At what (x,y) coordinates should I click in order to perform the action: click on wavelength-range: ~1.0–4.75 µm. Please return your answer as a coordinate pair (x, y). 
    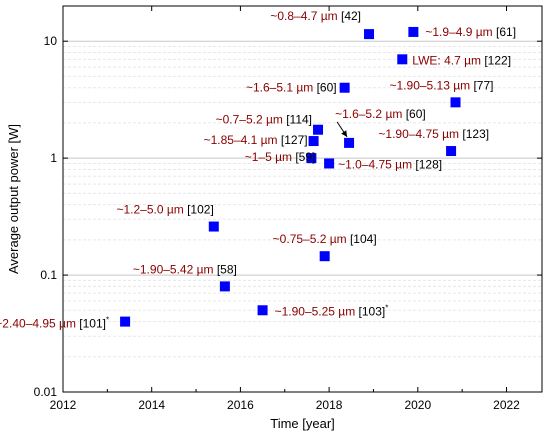
    Looking at the image, I should click on (375, 164).